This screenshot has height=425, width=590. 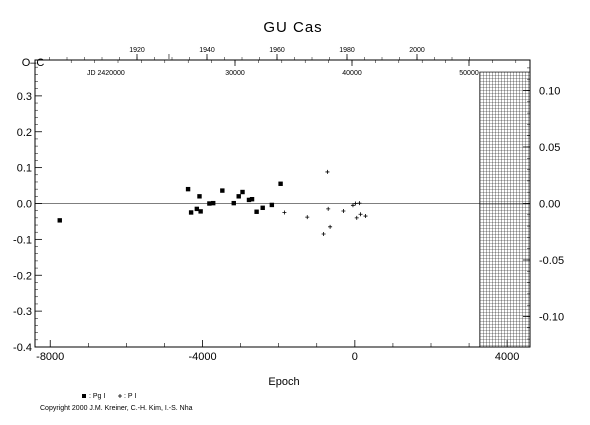 I want to click on jd-label: JD 2420000, so click(x=106, y=73).